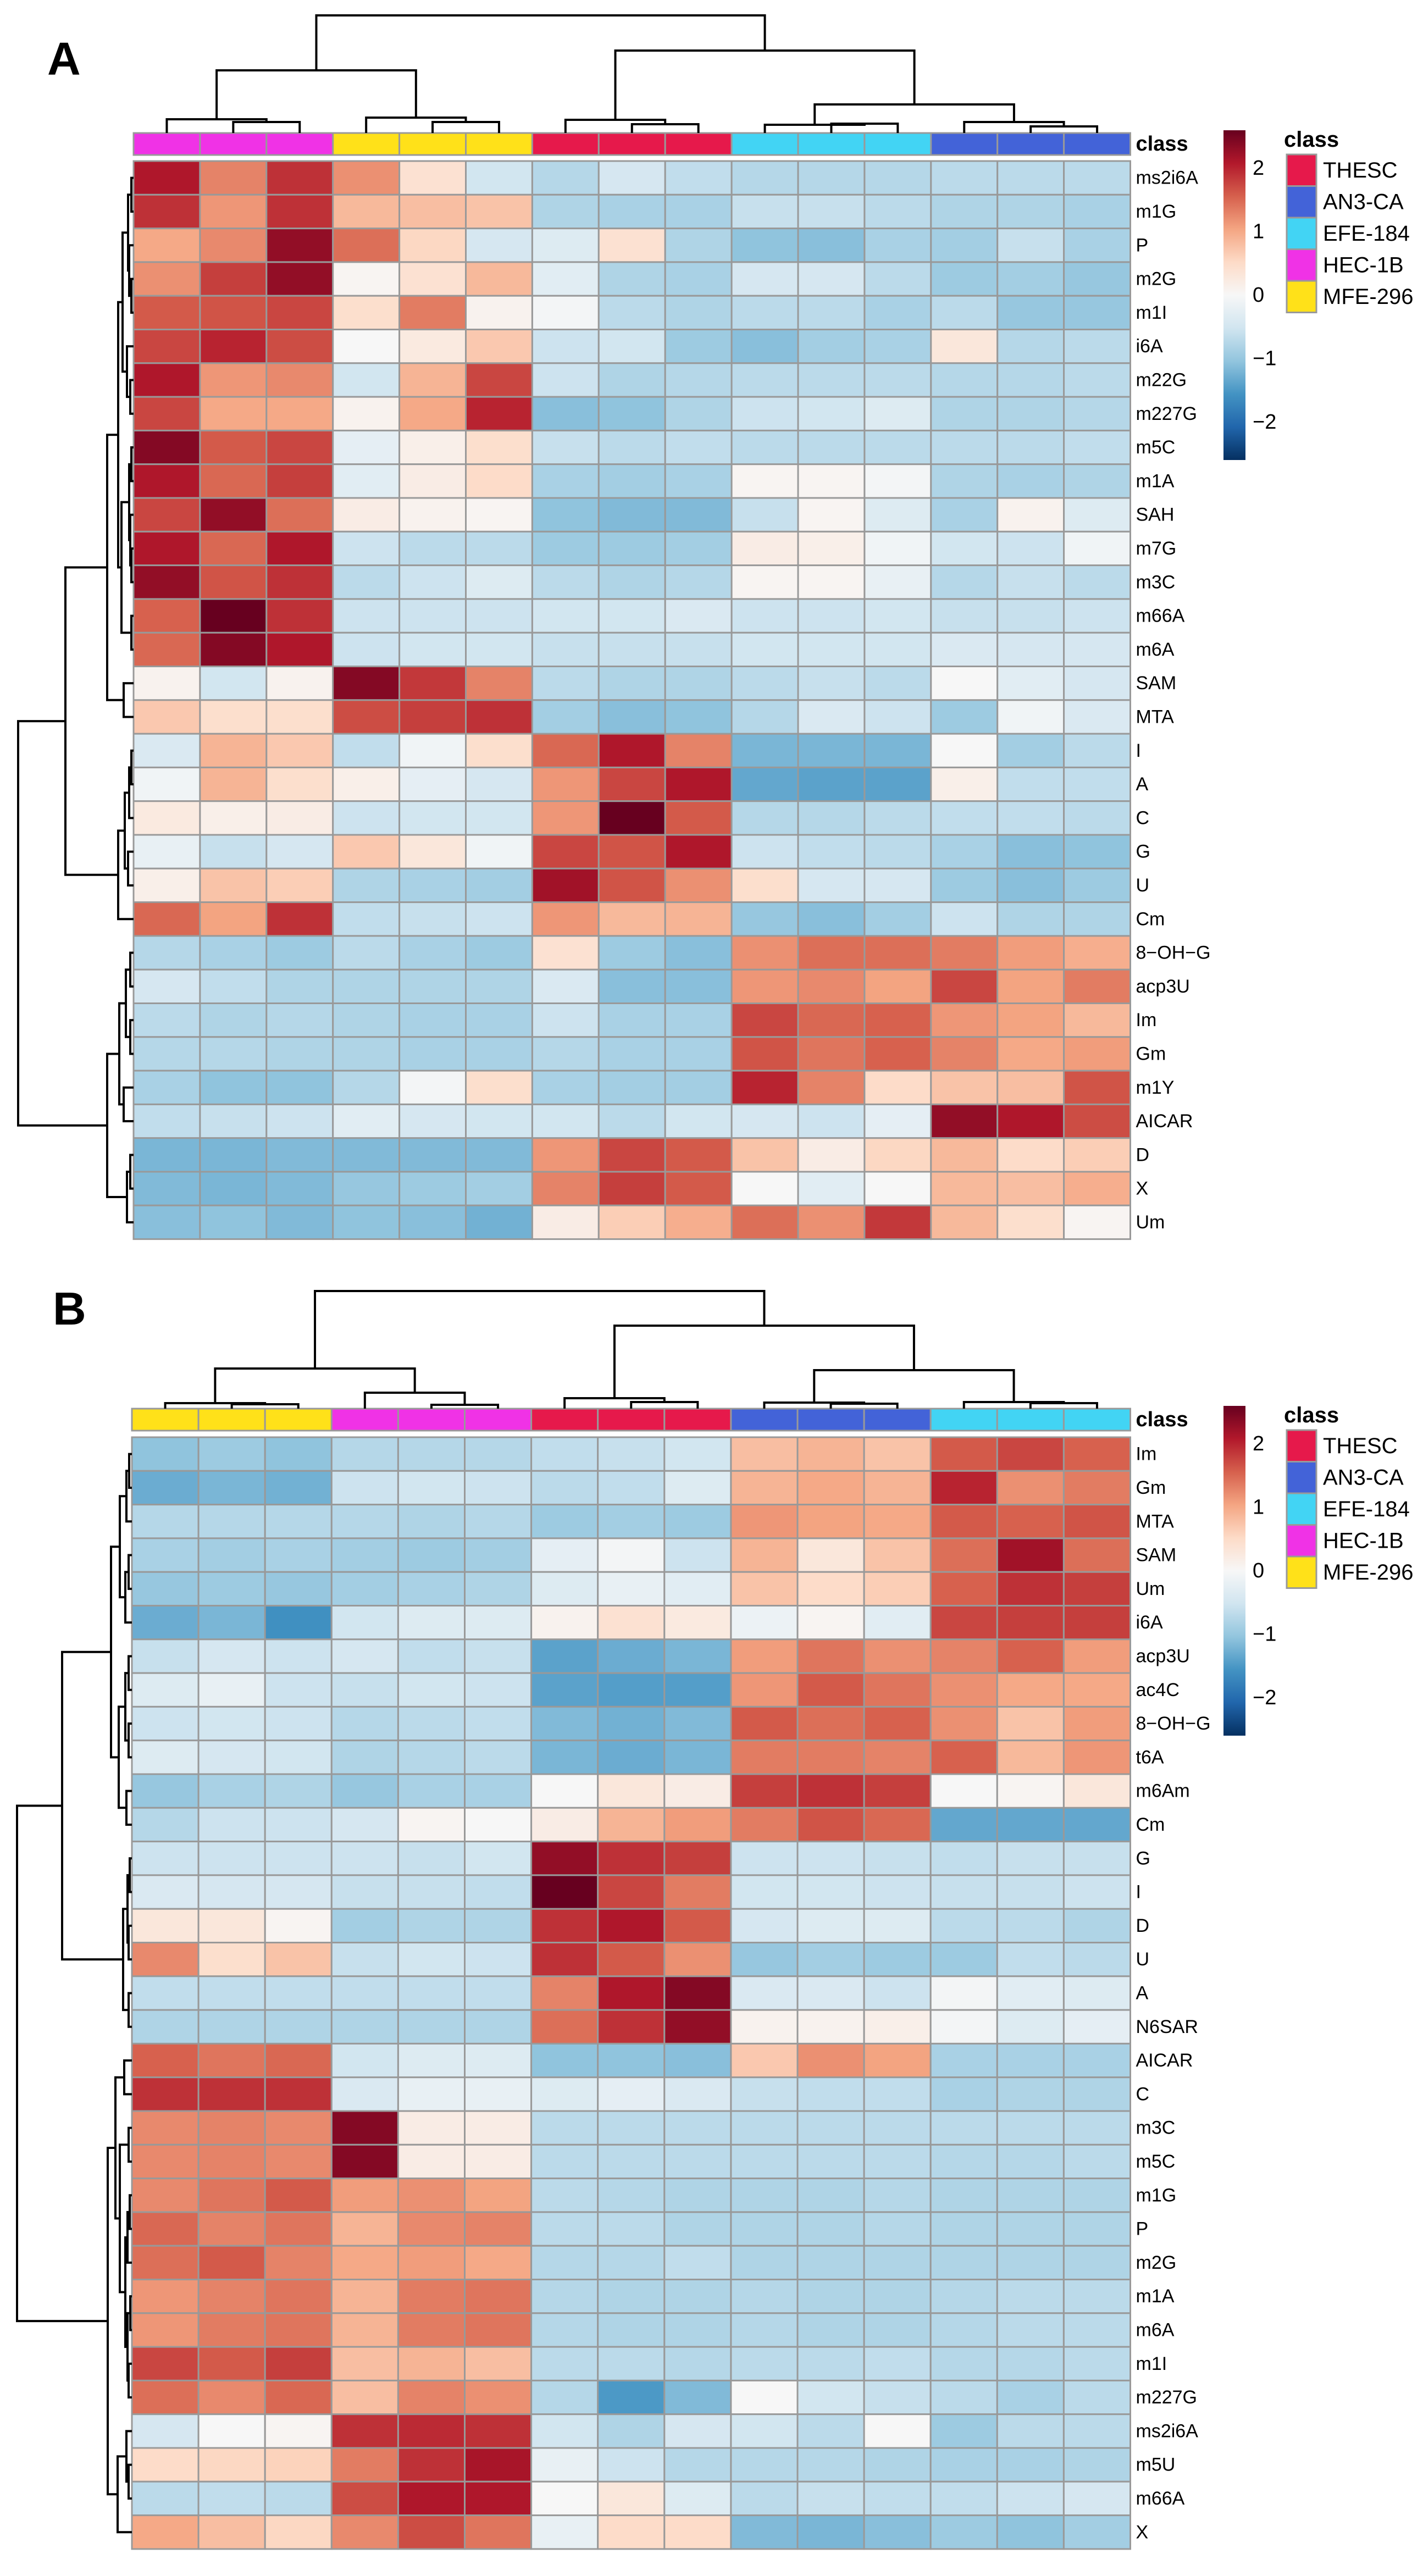  What do you see at coordinates (1149, 1622) in the screenshot?
I see `row-label: i6A` at bounding box center [1149, 1622].